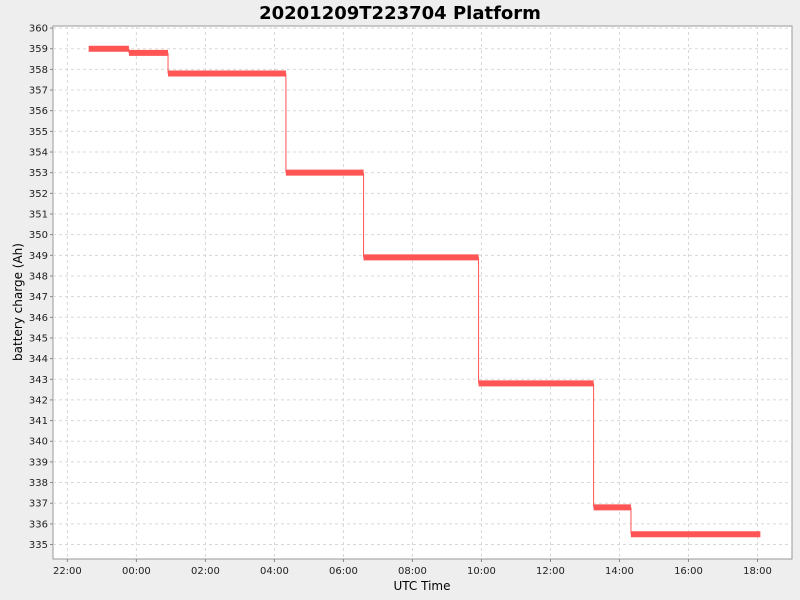 Image resolution: width=800 pixels, height=600 pixels. What do you see at coordinates (38, 256) in the screenshot?
I see `y-tick-label: 349` at bounding box center [38, 256].